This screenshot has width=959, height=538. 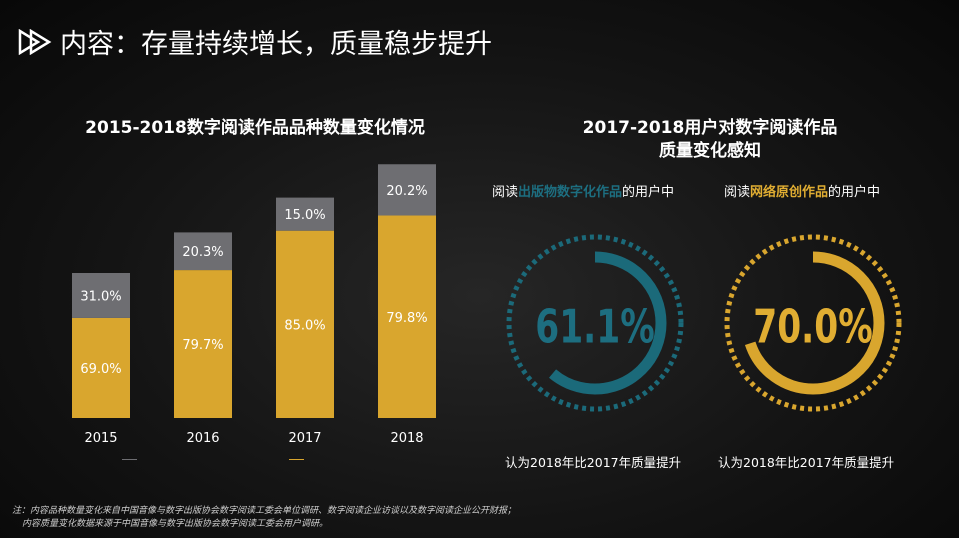 I want to click on donut-caption-publication: 阅读出版物数字化作品的用户中, so click(x=583, y=190).